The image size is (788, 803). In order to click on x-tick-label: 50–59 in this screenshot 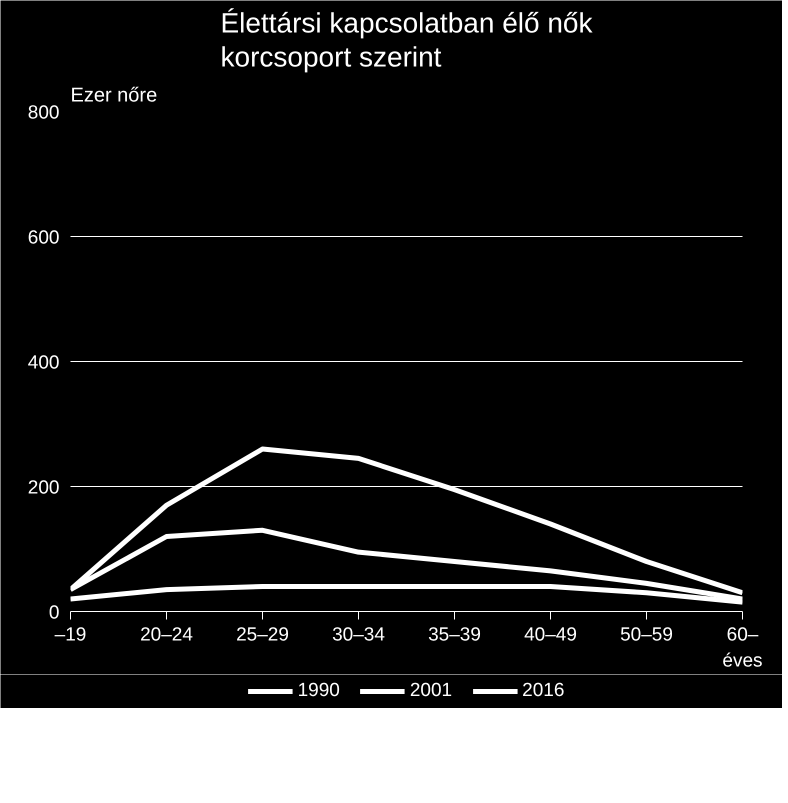, I will do `click(646, 635)`.